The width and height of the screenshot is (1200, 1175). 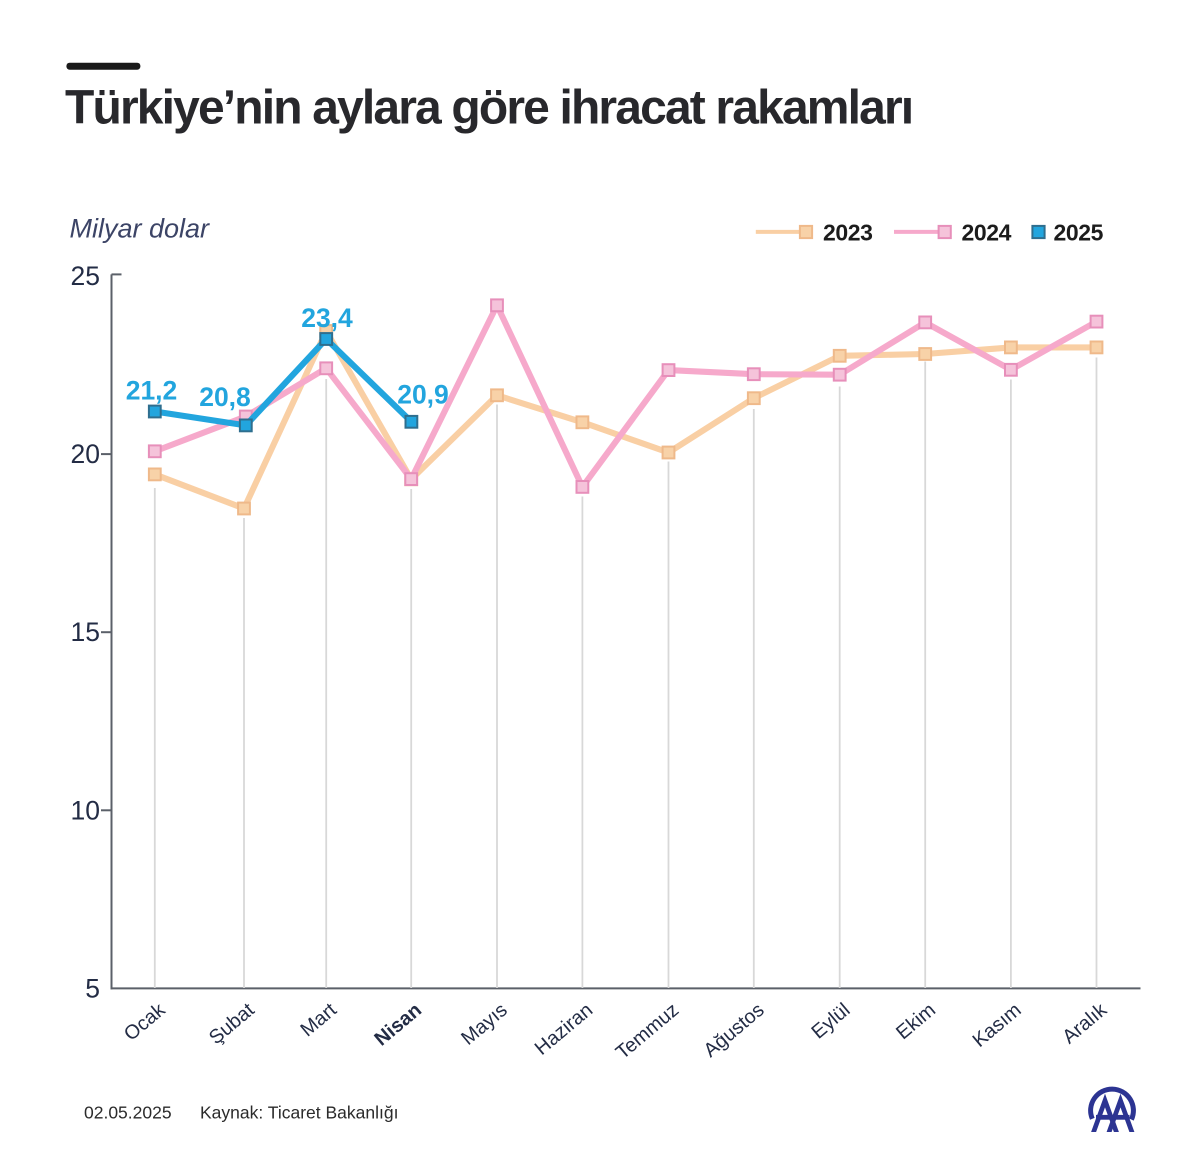 What do you see at coordinates (1079, 232) in the screenshot?
I see `svg-text: 2025` at bounding box center [1079, 232].